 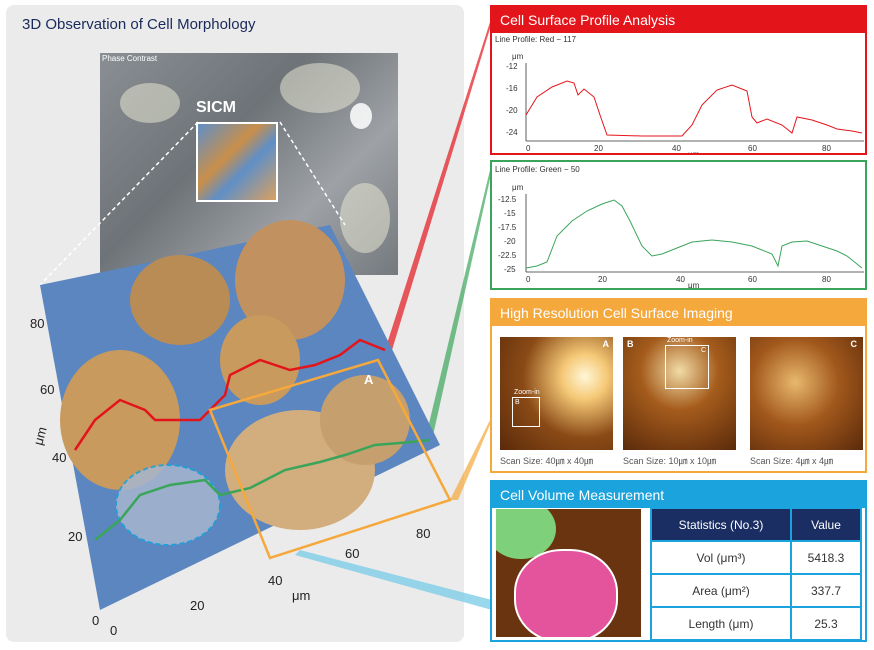 What do you see at coordinates (752, 279) in the screenshot?
I see `x-tick: 60` at bounding box center [752, 279].